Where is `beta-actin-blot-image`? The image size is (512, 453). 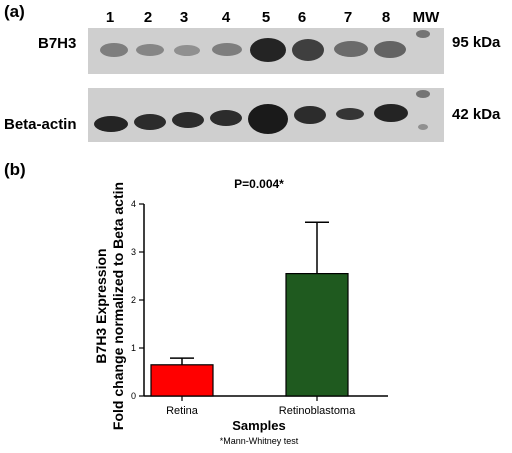 beta-actin-blot-image is located at coordinates (266, 115).